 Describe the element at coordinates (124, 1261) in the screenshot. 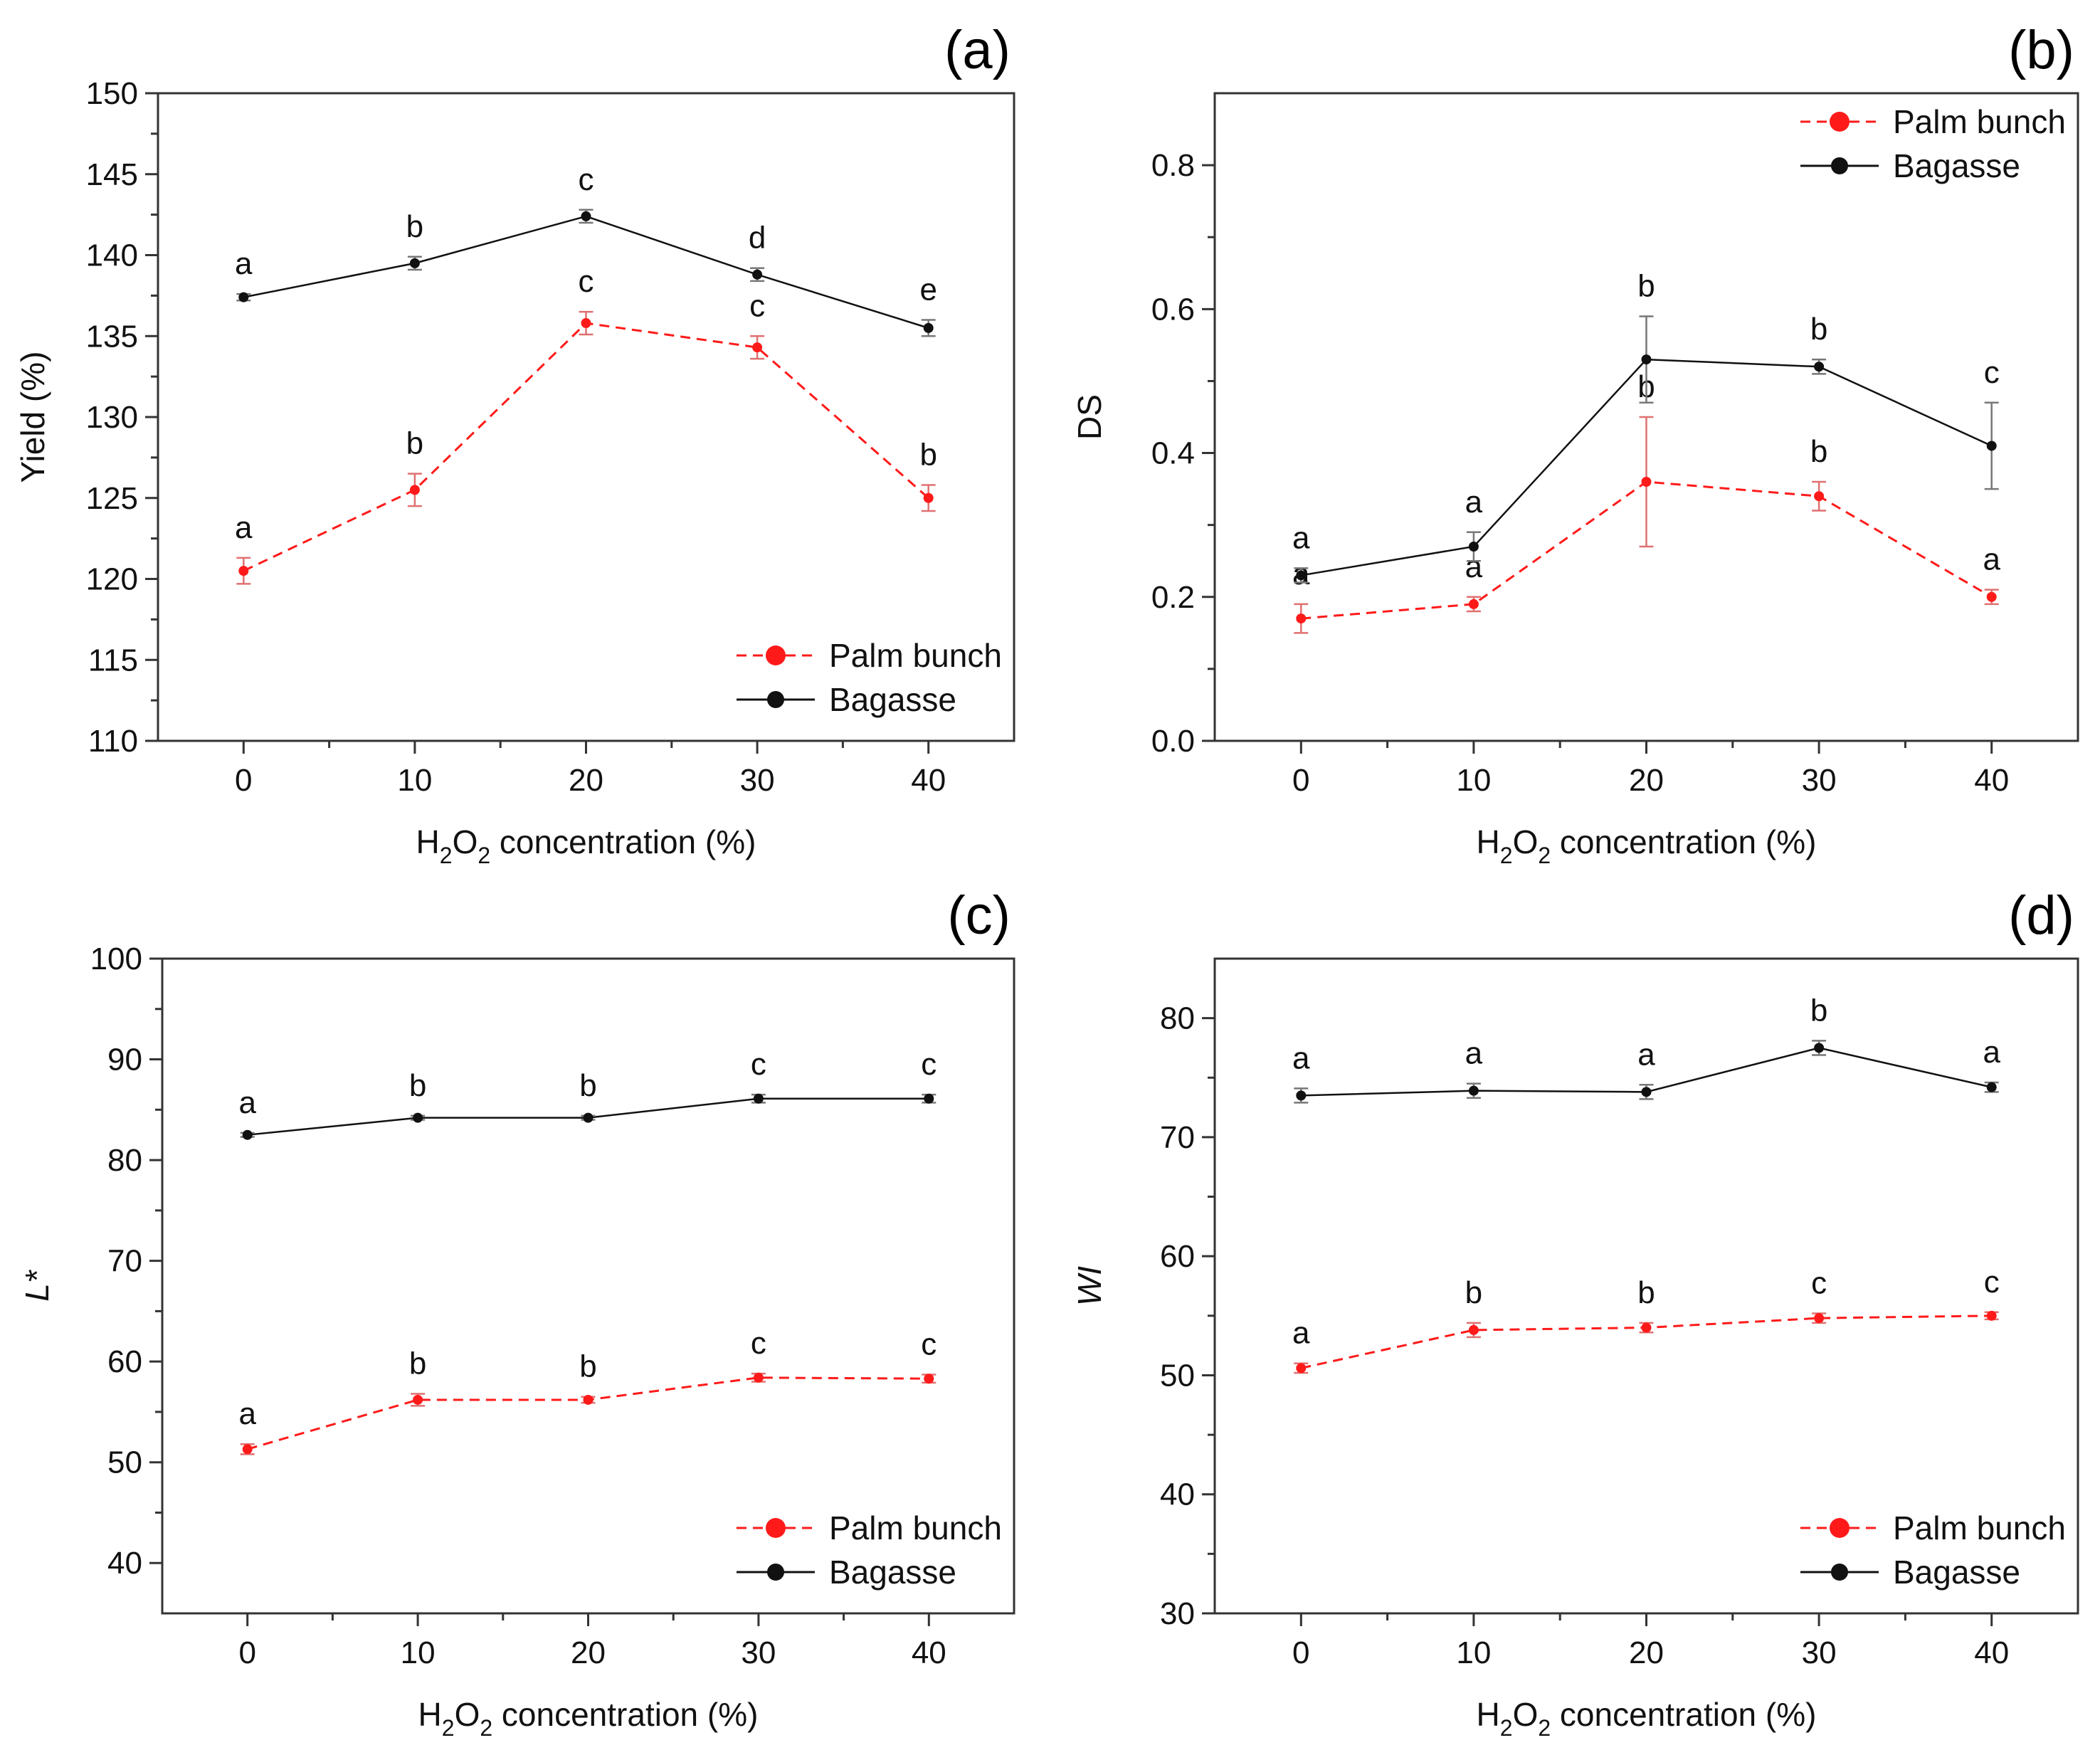

I see `y-tick-label: 70` at that location.